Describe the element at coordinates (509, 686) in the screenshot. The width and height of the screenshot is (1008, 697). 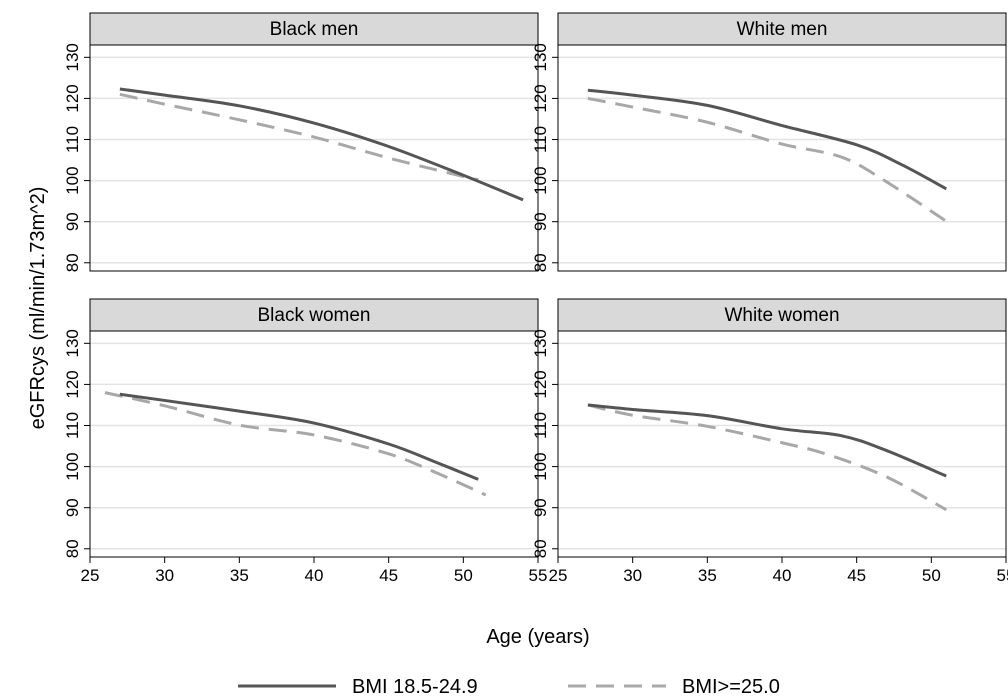
I see `legend: BMI 18.5-24.9 BMI>=25.0` at that location.